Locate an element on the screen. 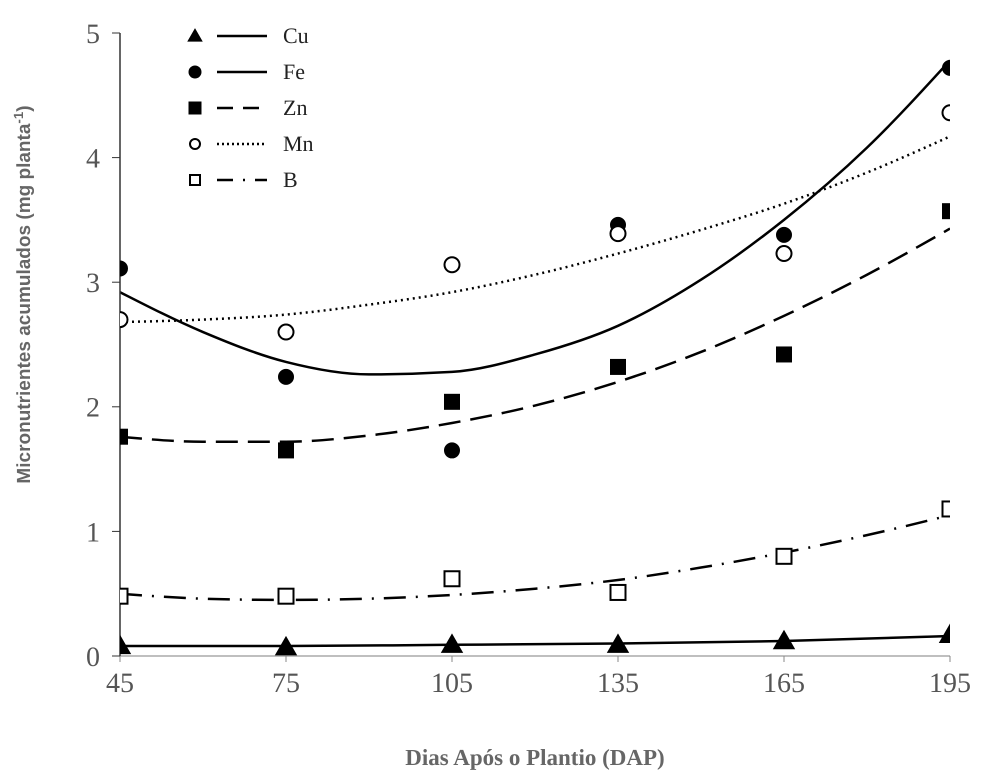  y-tick-label: 0 is located at coordinates (93, 657).